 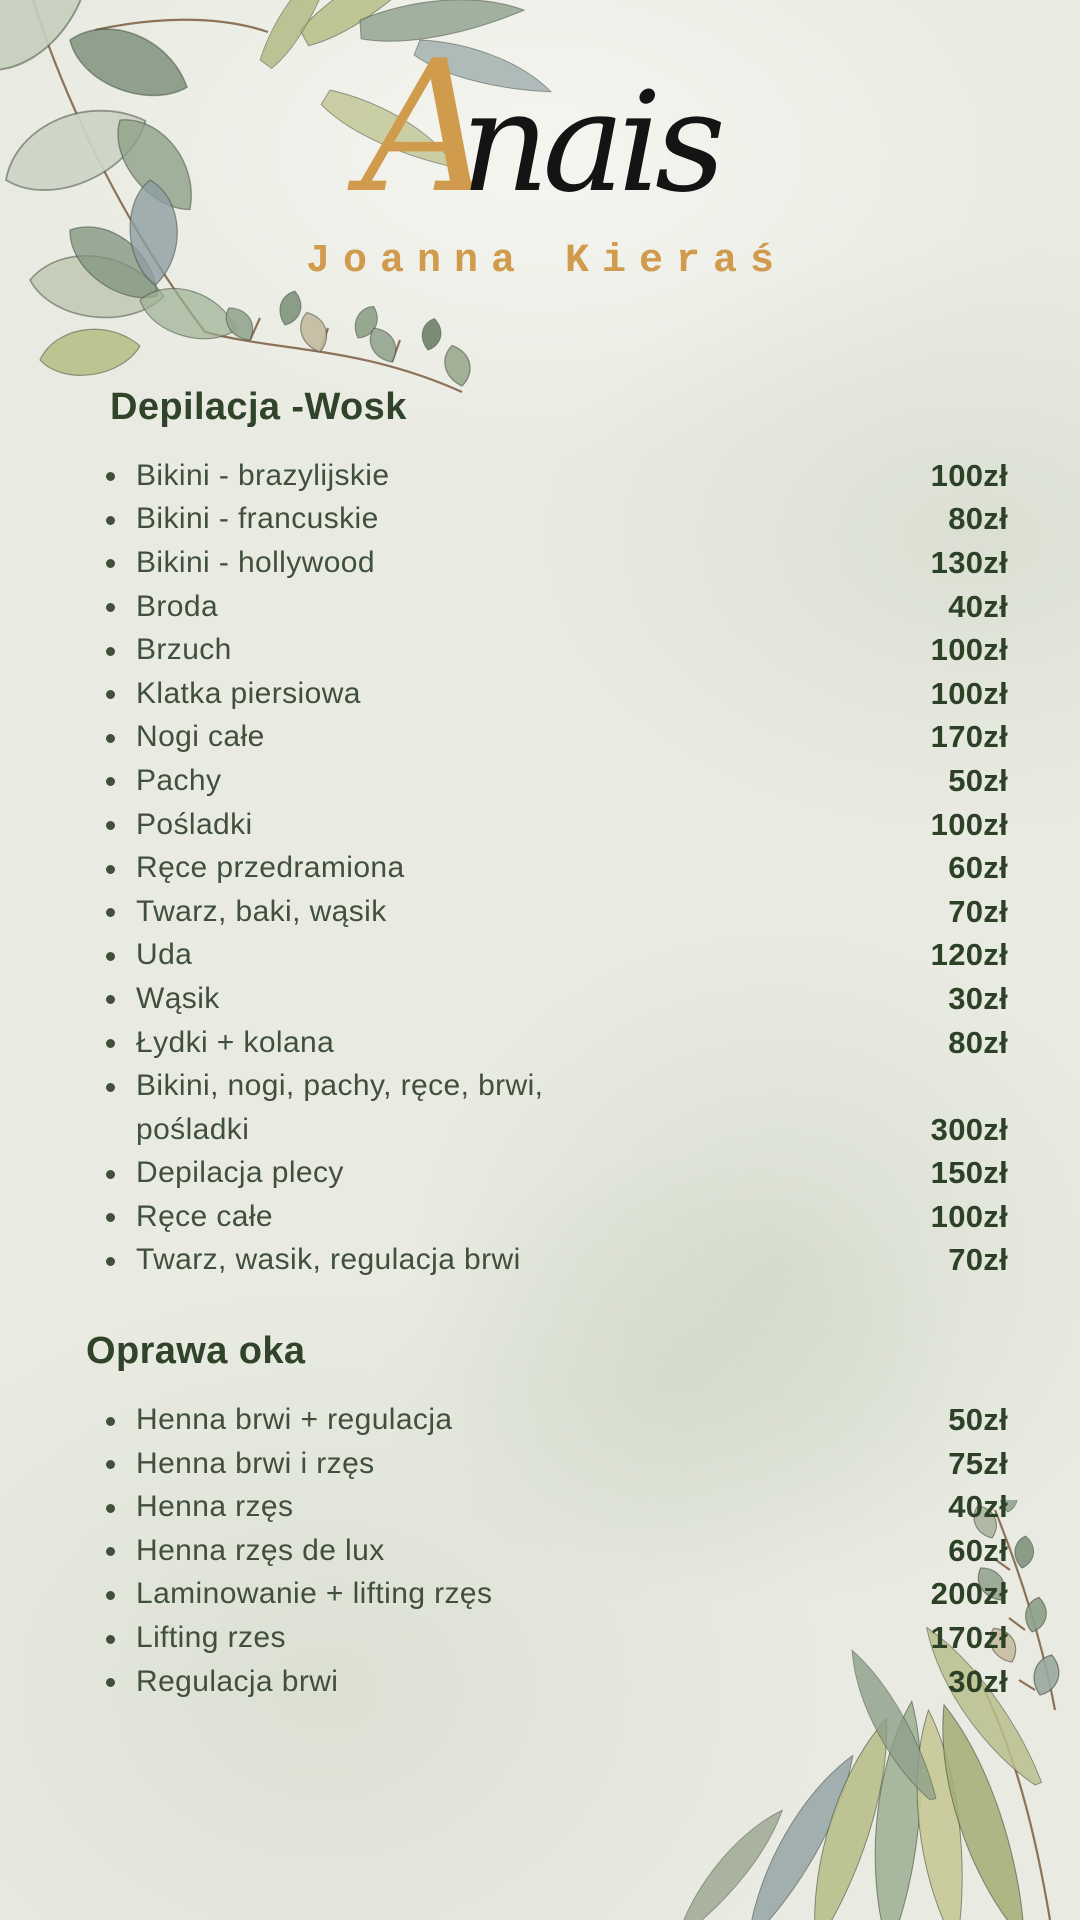 What do you see at coordinates (557, 1507) in the screenshot?
I see `price-list-row: Henna rzęs 40zł` at bounding box center [557, 1507].